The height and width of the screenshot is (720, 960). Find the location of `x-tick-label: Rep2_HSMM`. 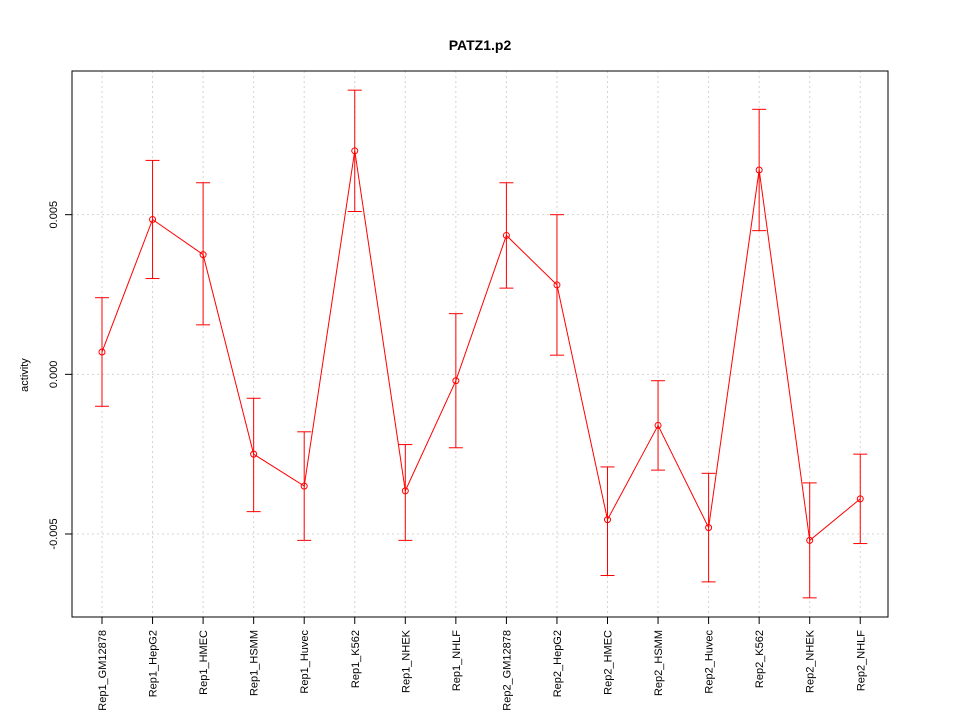

x-tick-label: Rep2_HSMM is located at coordinates (659, 663).